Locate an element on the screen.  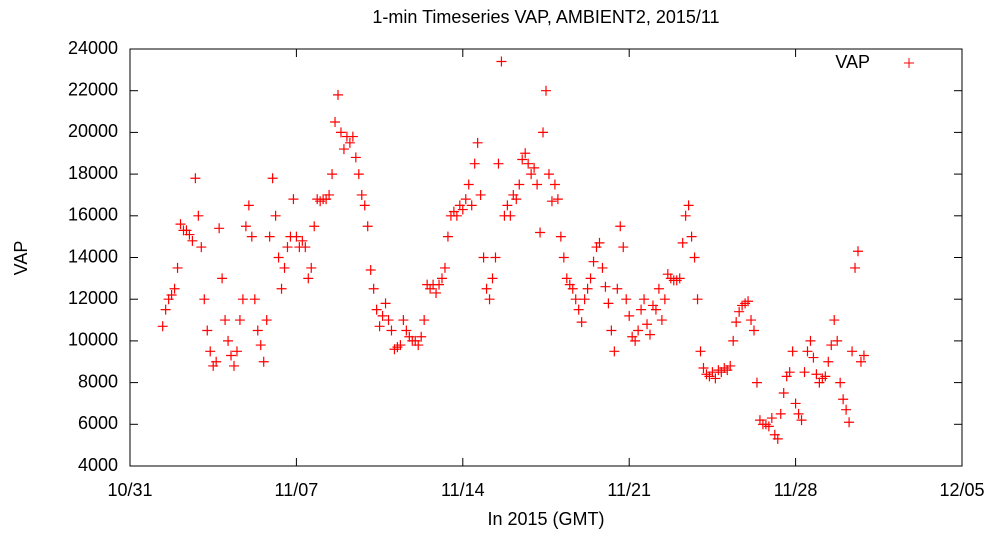
x-tick-label: 11/07 is located at coordinates (297, 490).